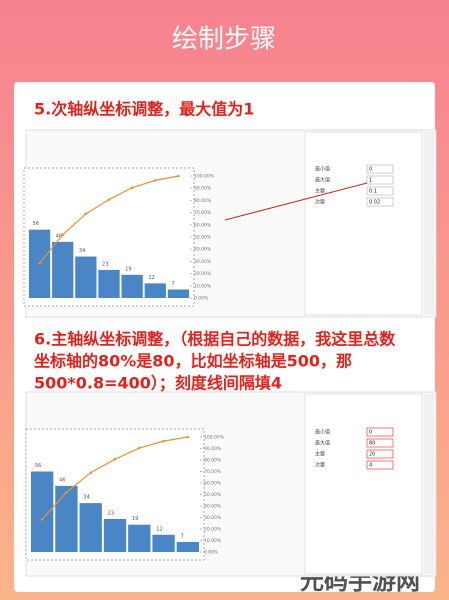 The image size is (449, 600). I want to click on field-value: 4, so click(370, 466).